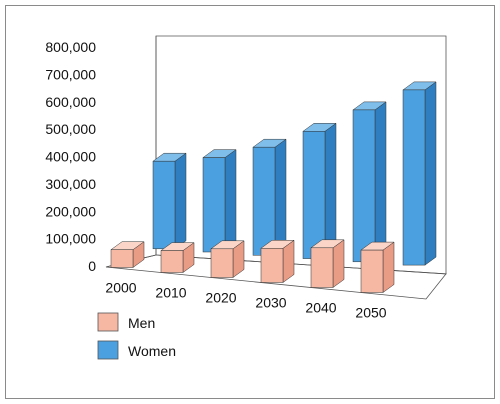  I want to click on y-tick-label: 300,000, so click(70, 184).